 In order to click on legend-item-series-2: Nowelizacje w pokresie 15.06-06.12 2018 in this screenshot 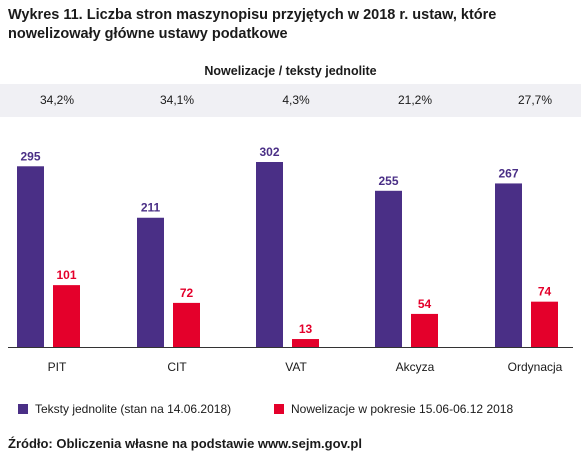, I will do `click(393, 409)`.